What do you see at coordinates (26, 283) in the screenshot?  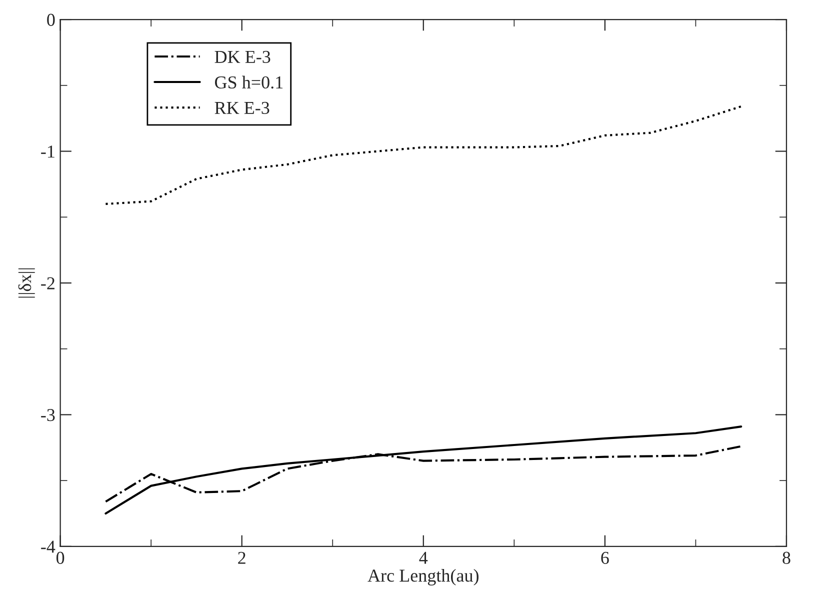 I see `y-axis-title: ||δx||` at bounding box center [26, 283].